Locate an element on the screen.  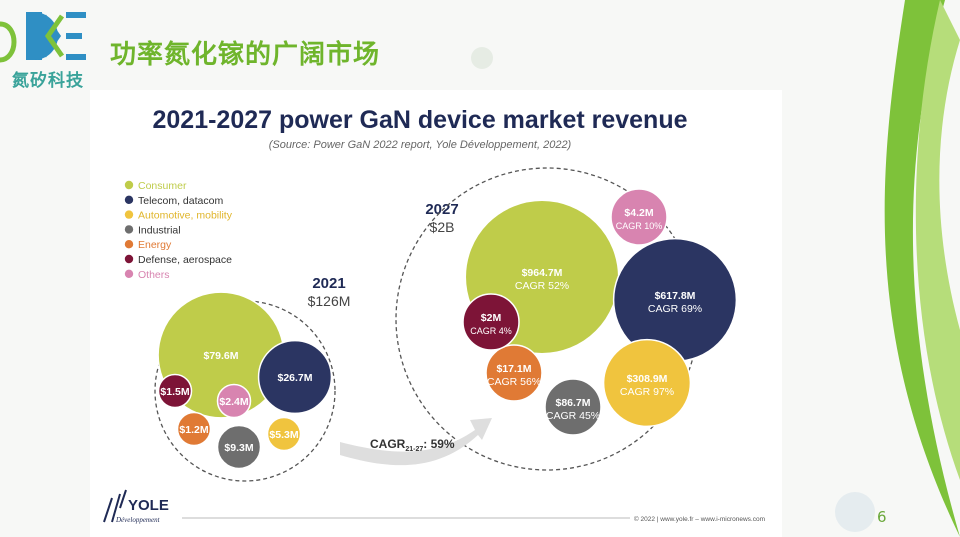
footer-brand: YOLE is located at coordinates (148, 505).